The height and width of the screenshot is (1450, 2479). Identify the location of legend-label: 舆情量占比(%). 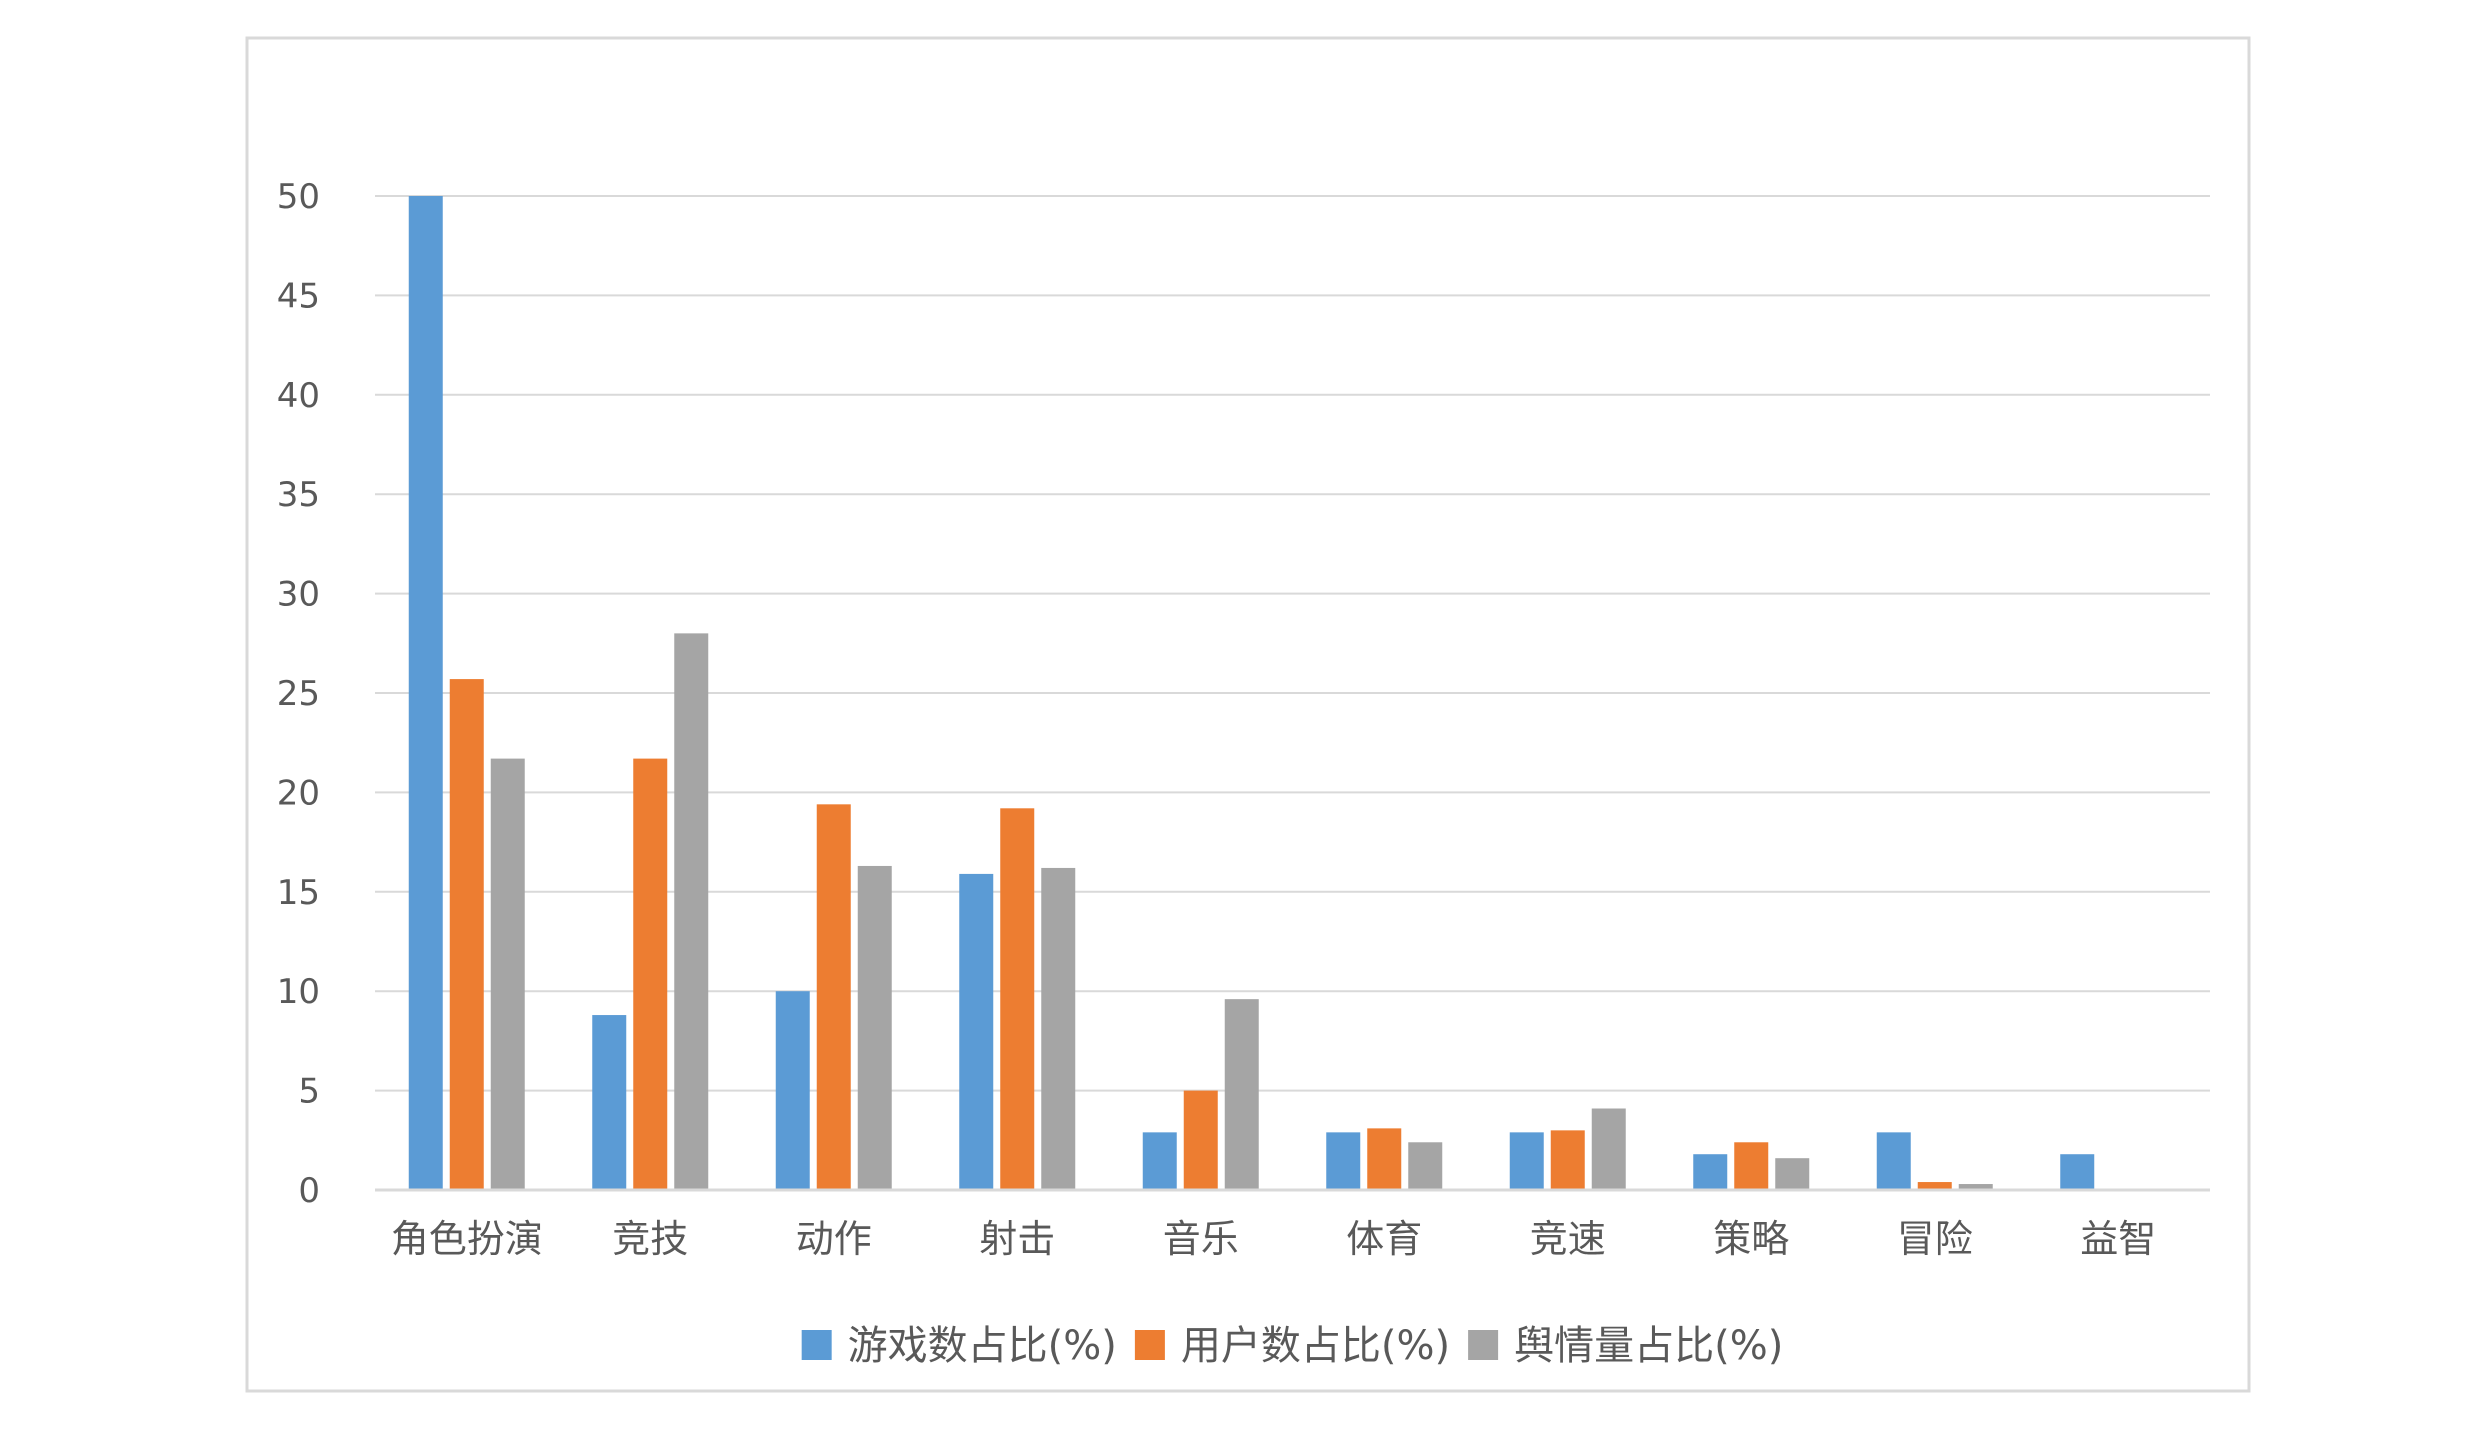
(1648, 1346).